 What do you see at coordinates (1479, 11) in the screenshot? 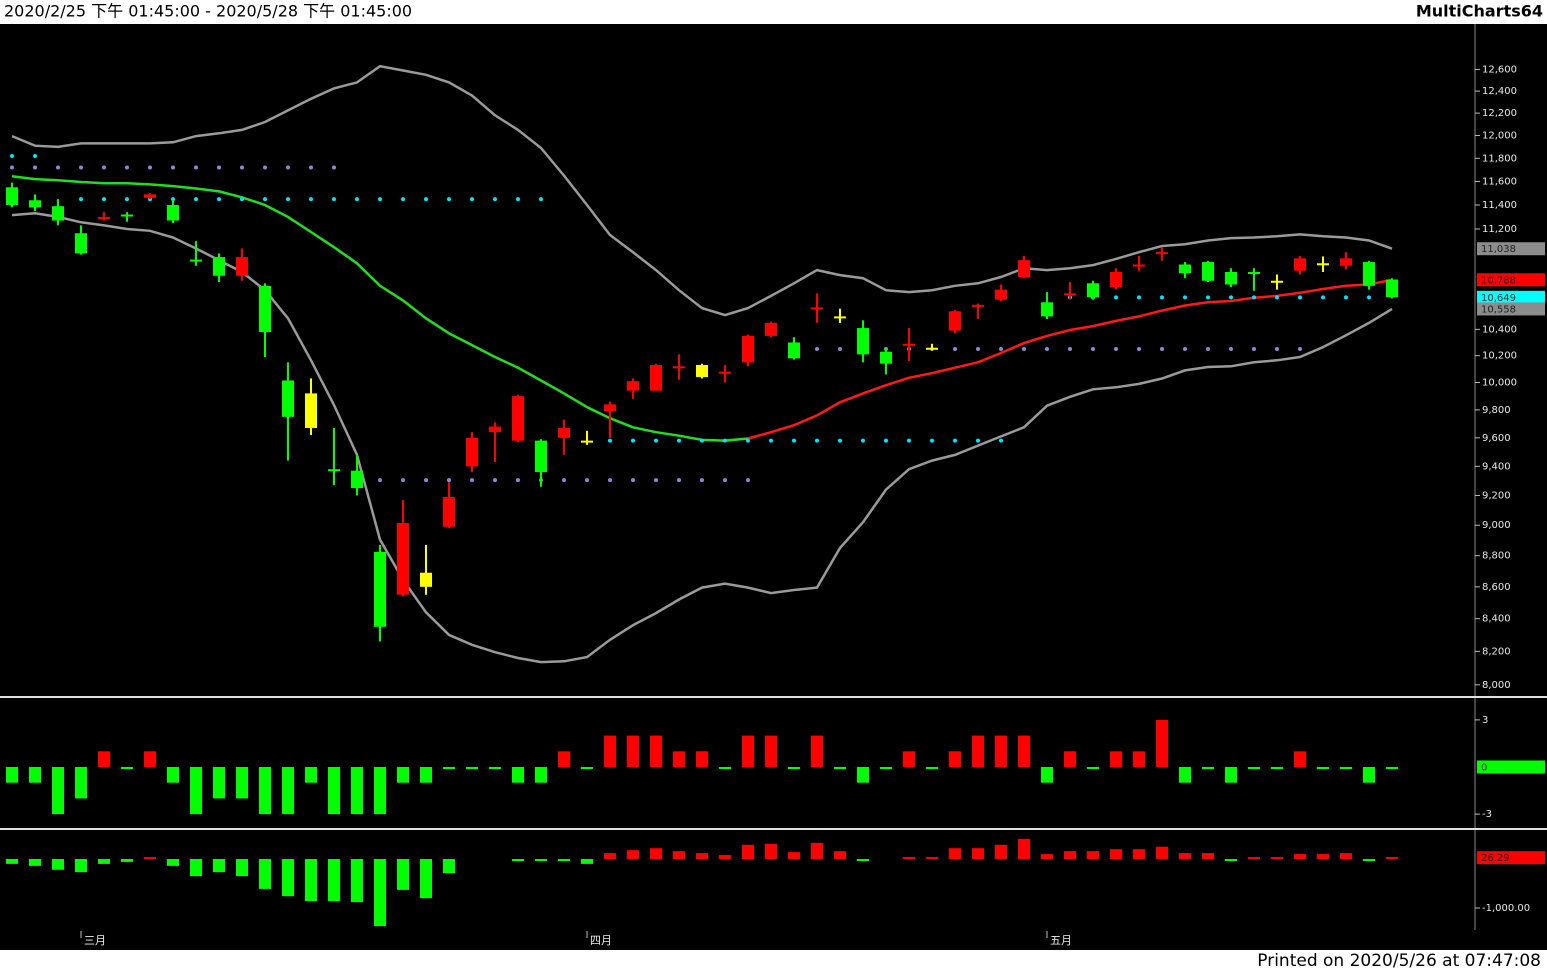
I see `app-name: MultiCharts64` at bounding box center [1479, 11].